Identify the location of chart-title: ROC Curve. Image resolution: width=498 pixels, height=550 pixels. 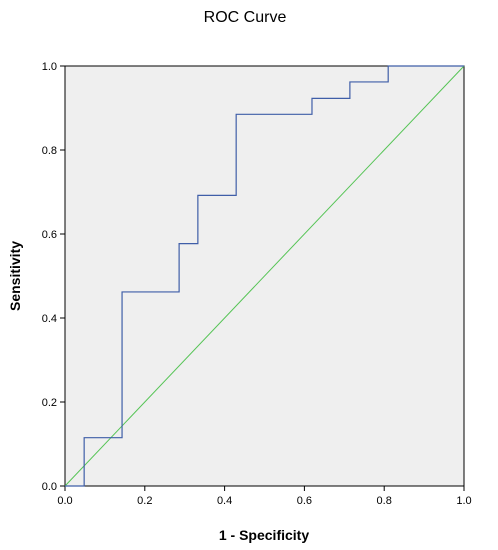
(245, 17).